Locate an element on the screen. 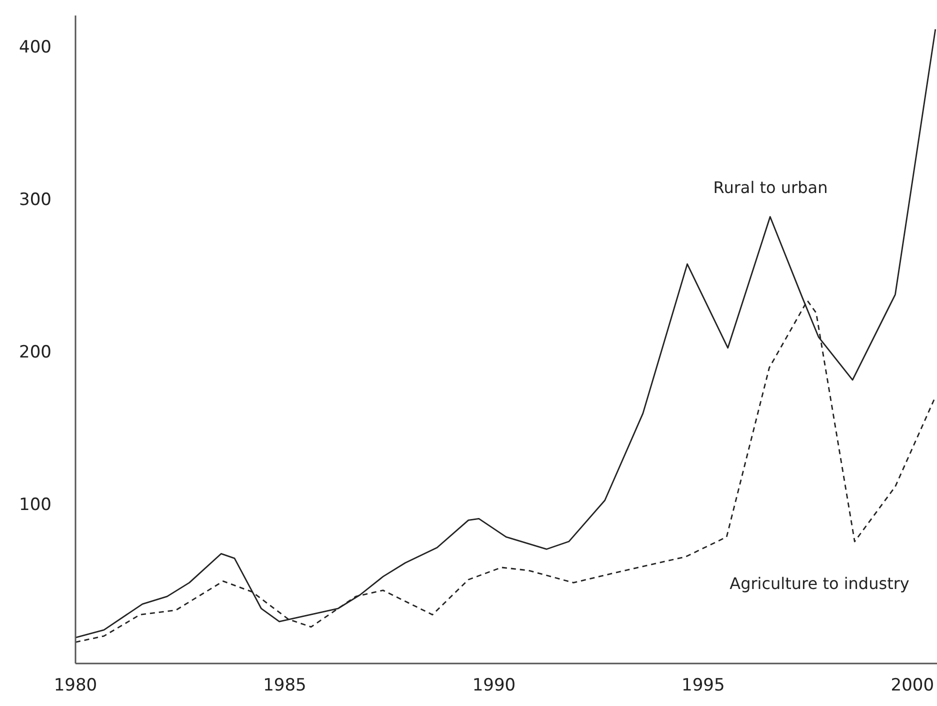  x-tick-label: 1985 is located at coordinates (284, 686).